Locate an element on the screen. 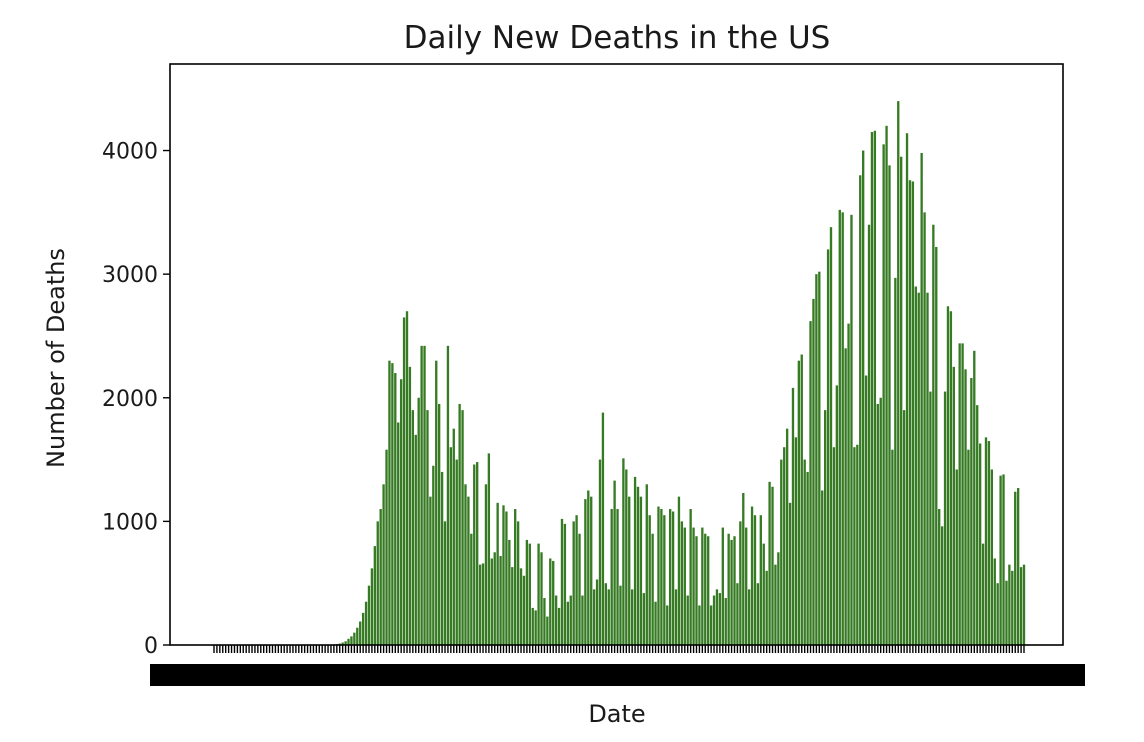 The height and width of the screenshot is (742, 1144). y-tick-label: 0 is located at coordinates (151, 646).